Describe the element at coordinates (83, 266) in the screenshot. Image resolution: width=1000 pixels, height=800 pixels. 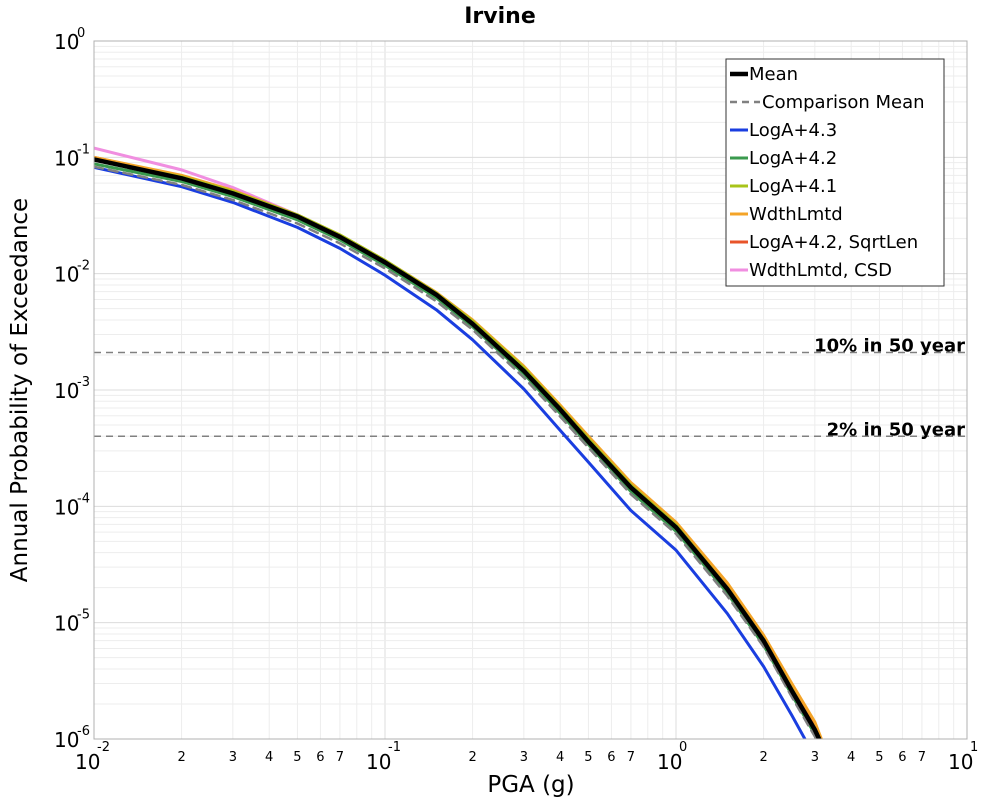
I see `y-tick-label-exponent: -2` at that location.